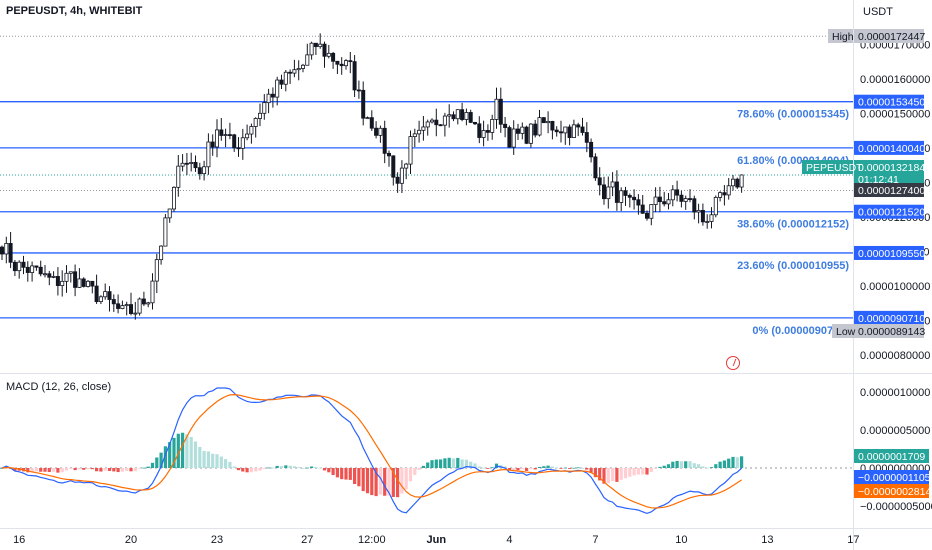 This screenshot has height=550, width=932. I want to click on currency-label: USDT, so click(878, 12).